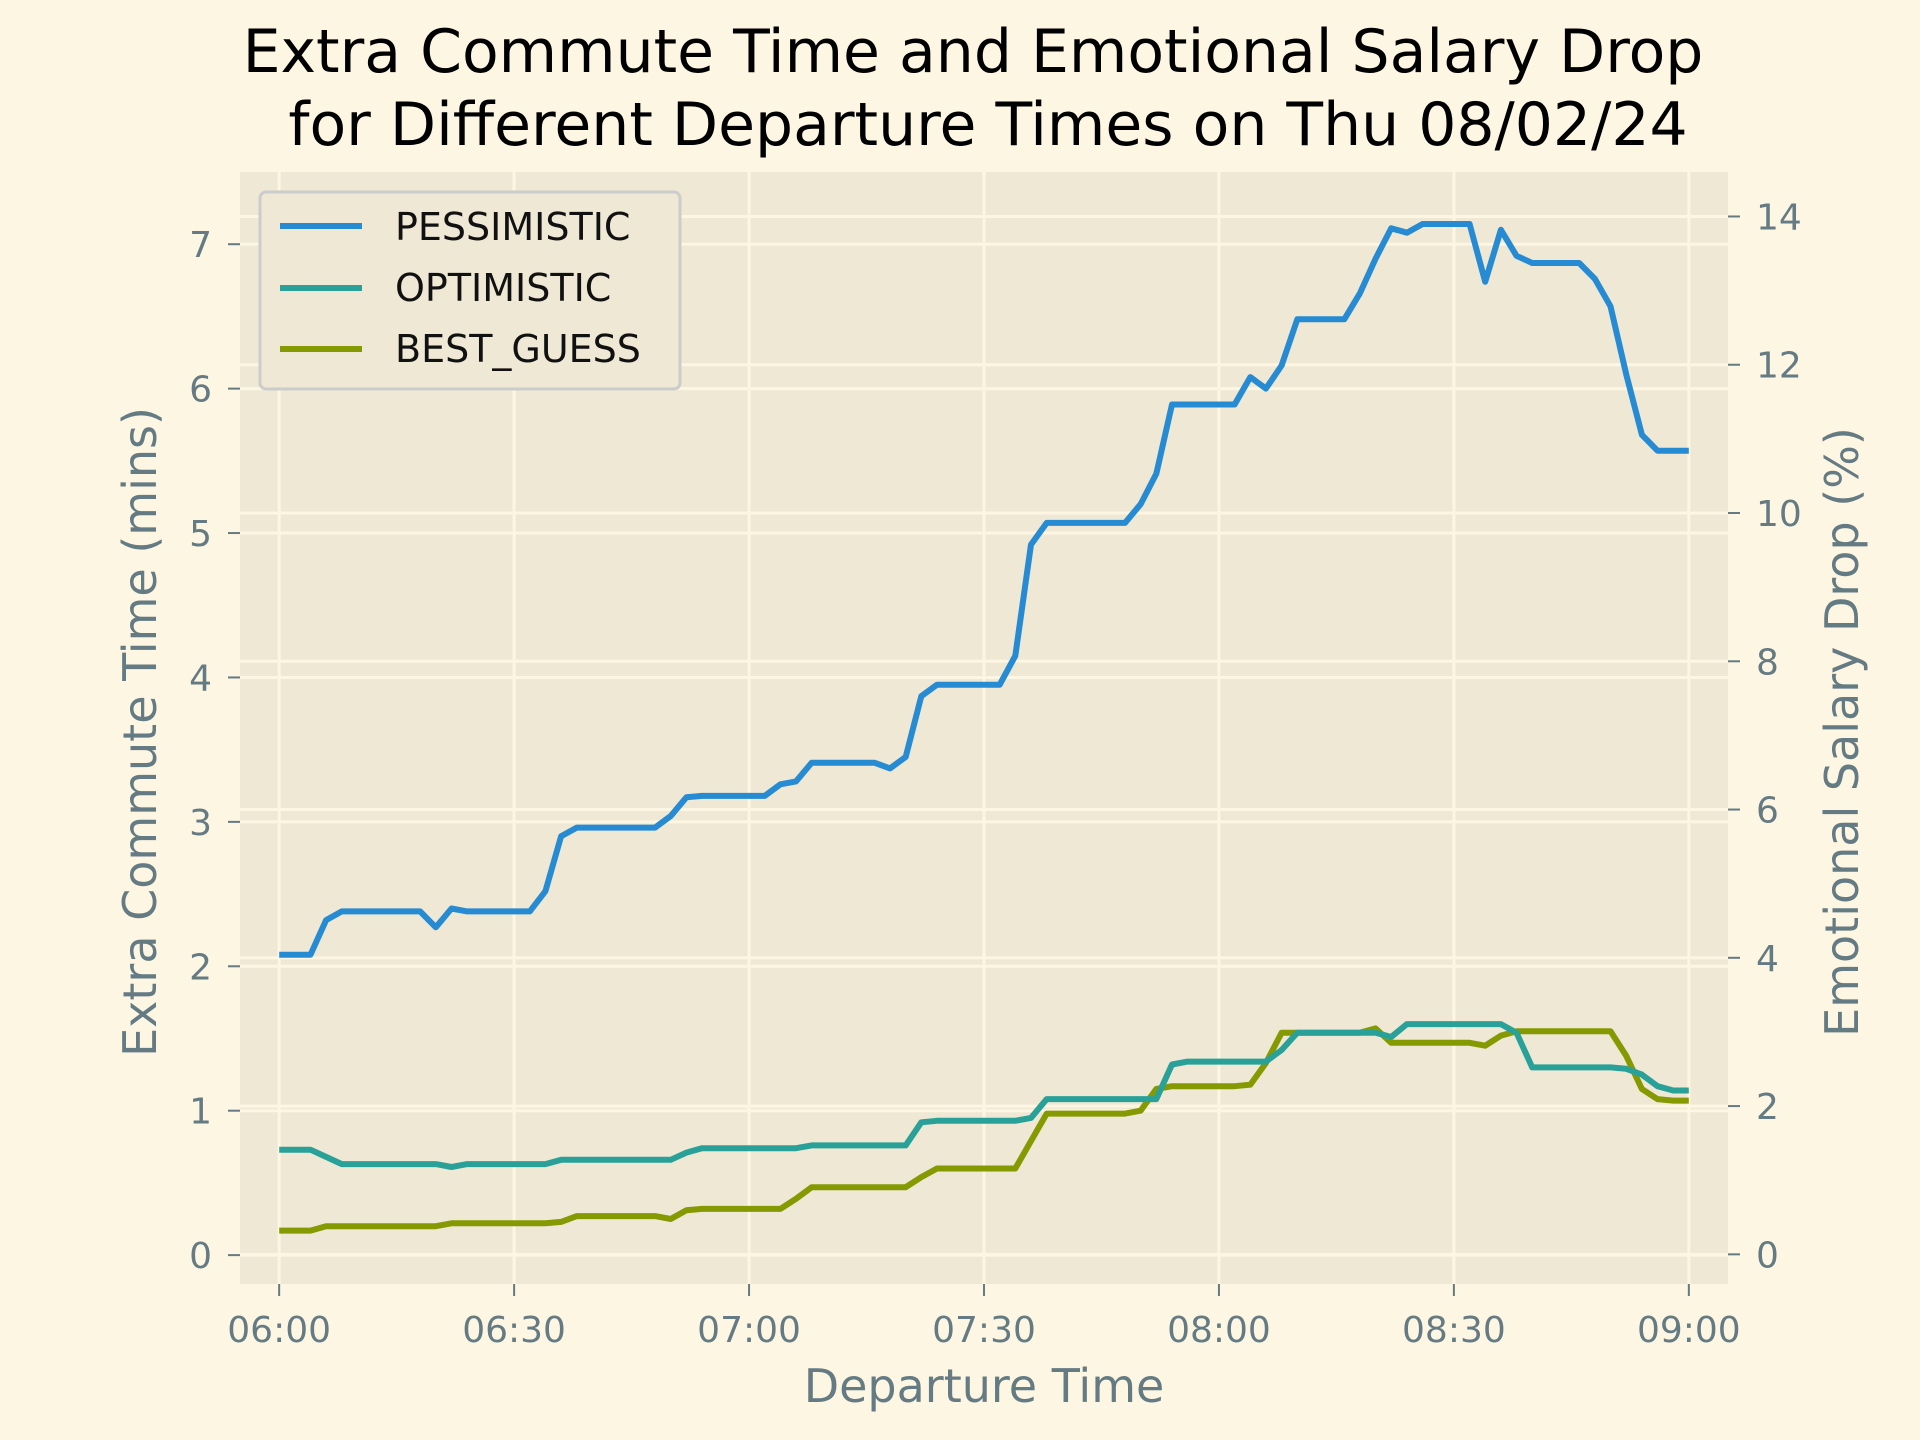  Describe the element at coordinates (1842, 732) in the screenshot. I see `y2-axis-label: Emotional Salary Drop (%)` at that location.